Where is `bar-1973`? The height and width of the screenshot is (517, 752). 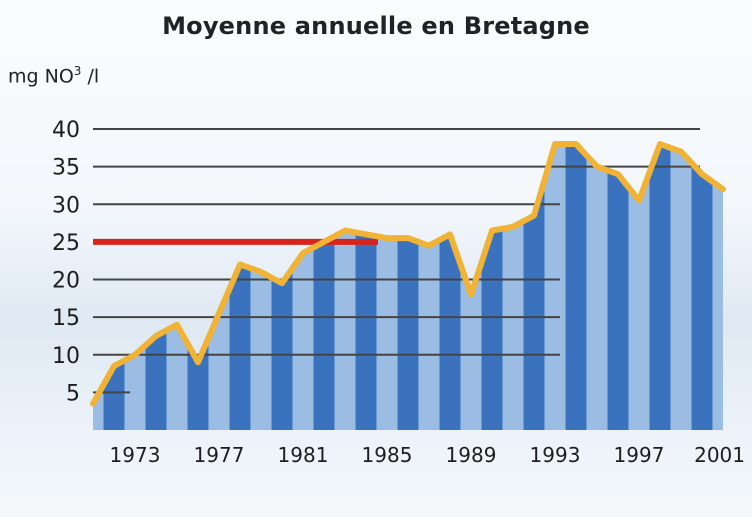
bar-1973 is located at coordinates (135, 387).